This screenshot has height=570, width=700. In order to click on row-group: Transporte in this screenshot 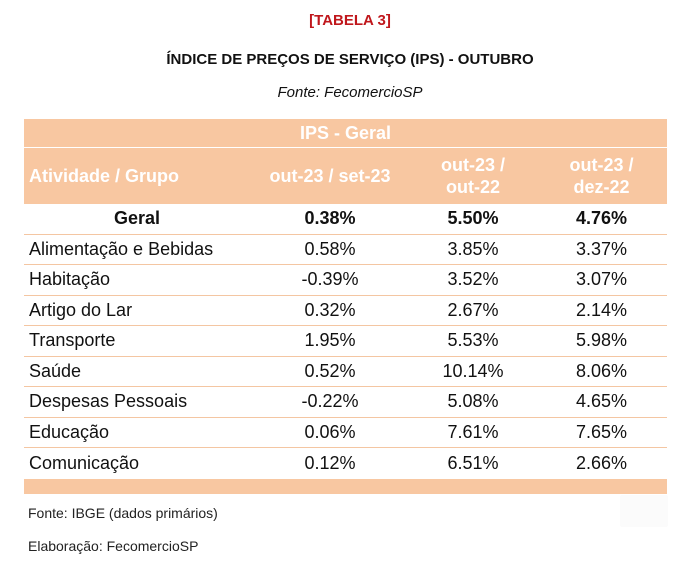, I will do `click(72, 340)`.